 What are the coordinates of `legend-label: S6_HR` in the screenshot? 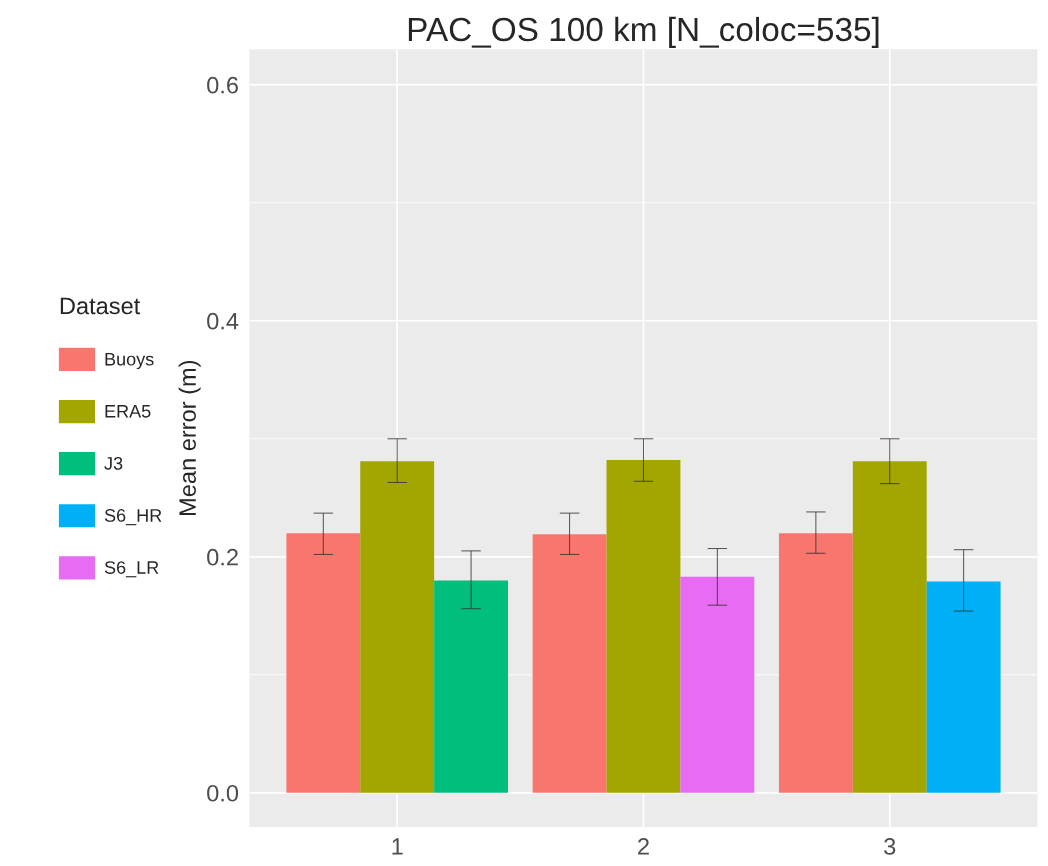 It's located at (133, 517).